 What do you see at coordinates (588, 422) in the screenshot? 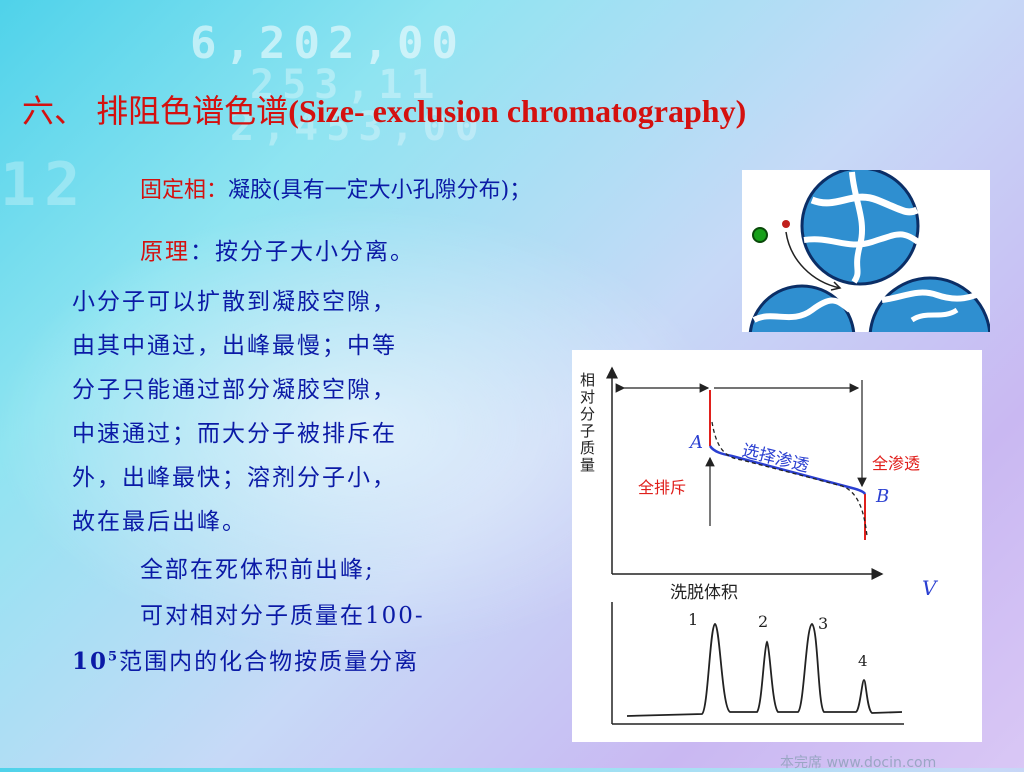
I see `y-axis-label: 相对分子质量` at bounding box center [588, 422].